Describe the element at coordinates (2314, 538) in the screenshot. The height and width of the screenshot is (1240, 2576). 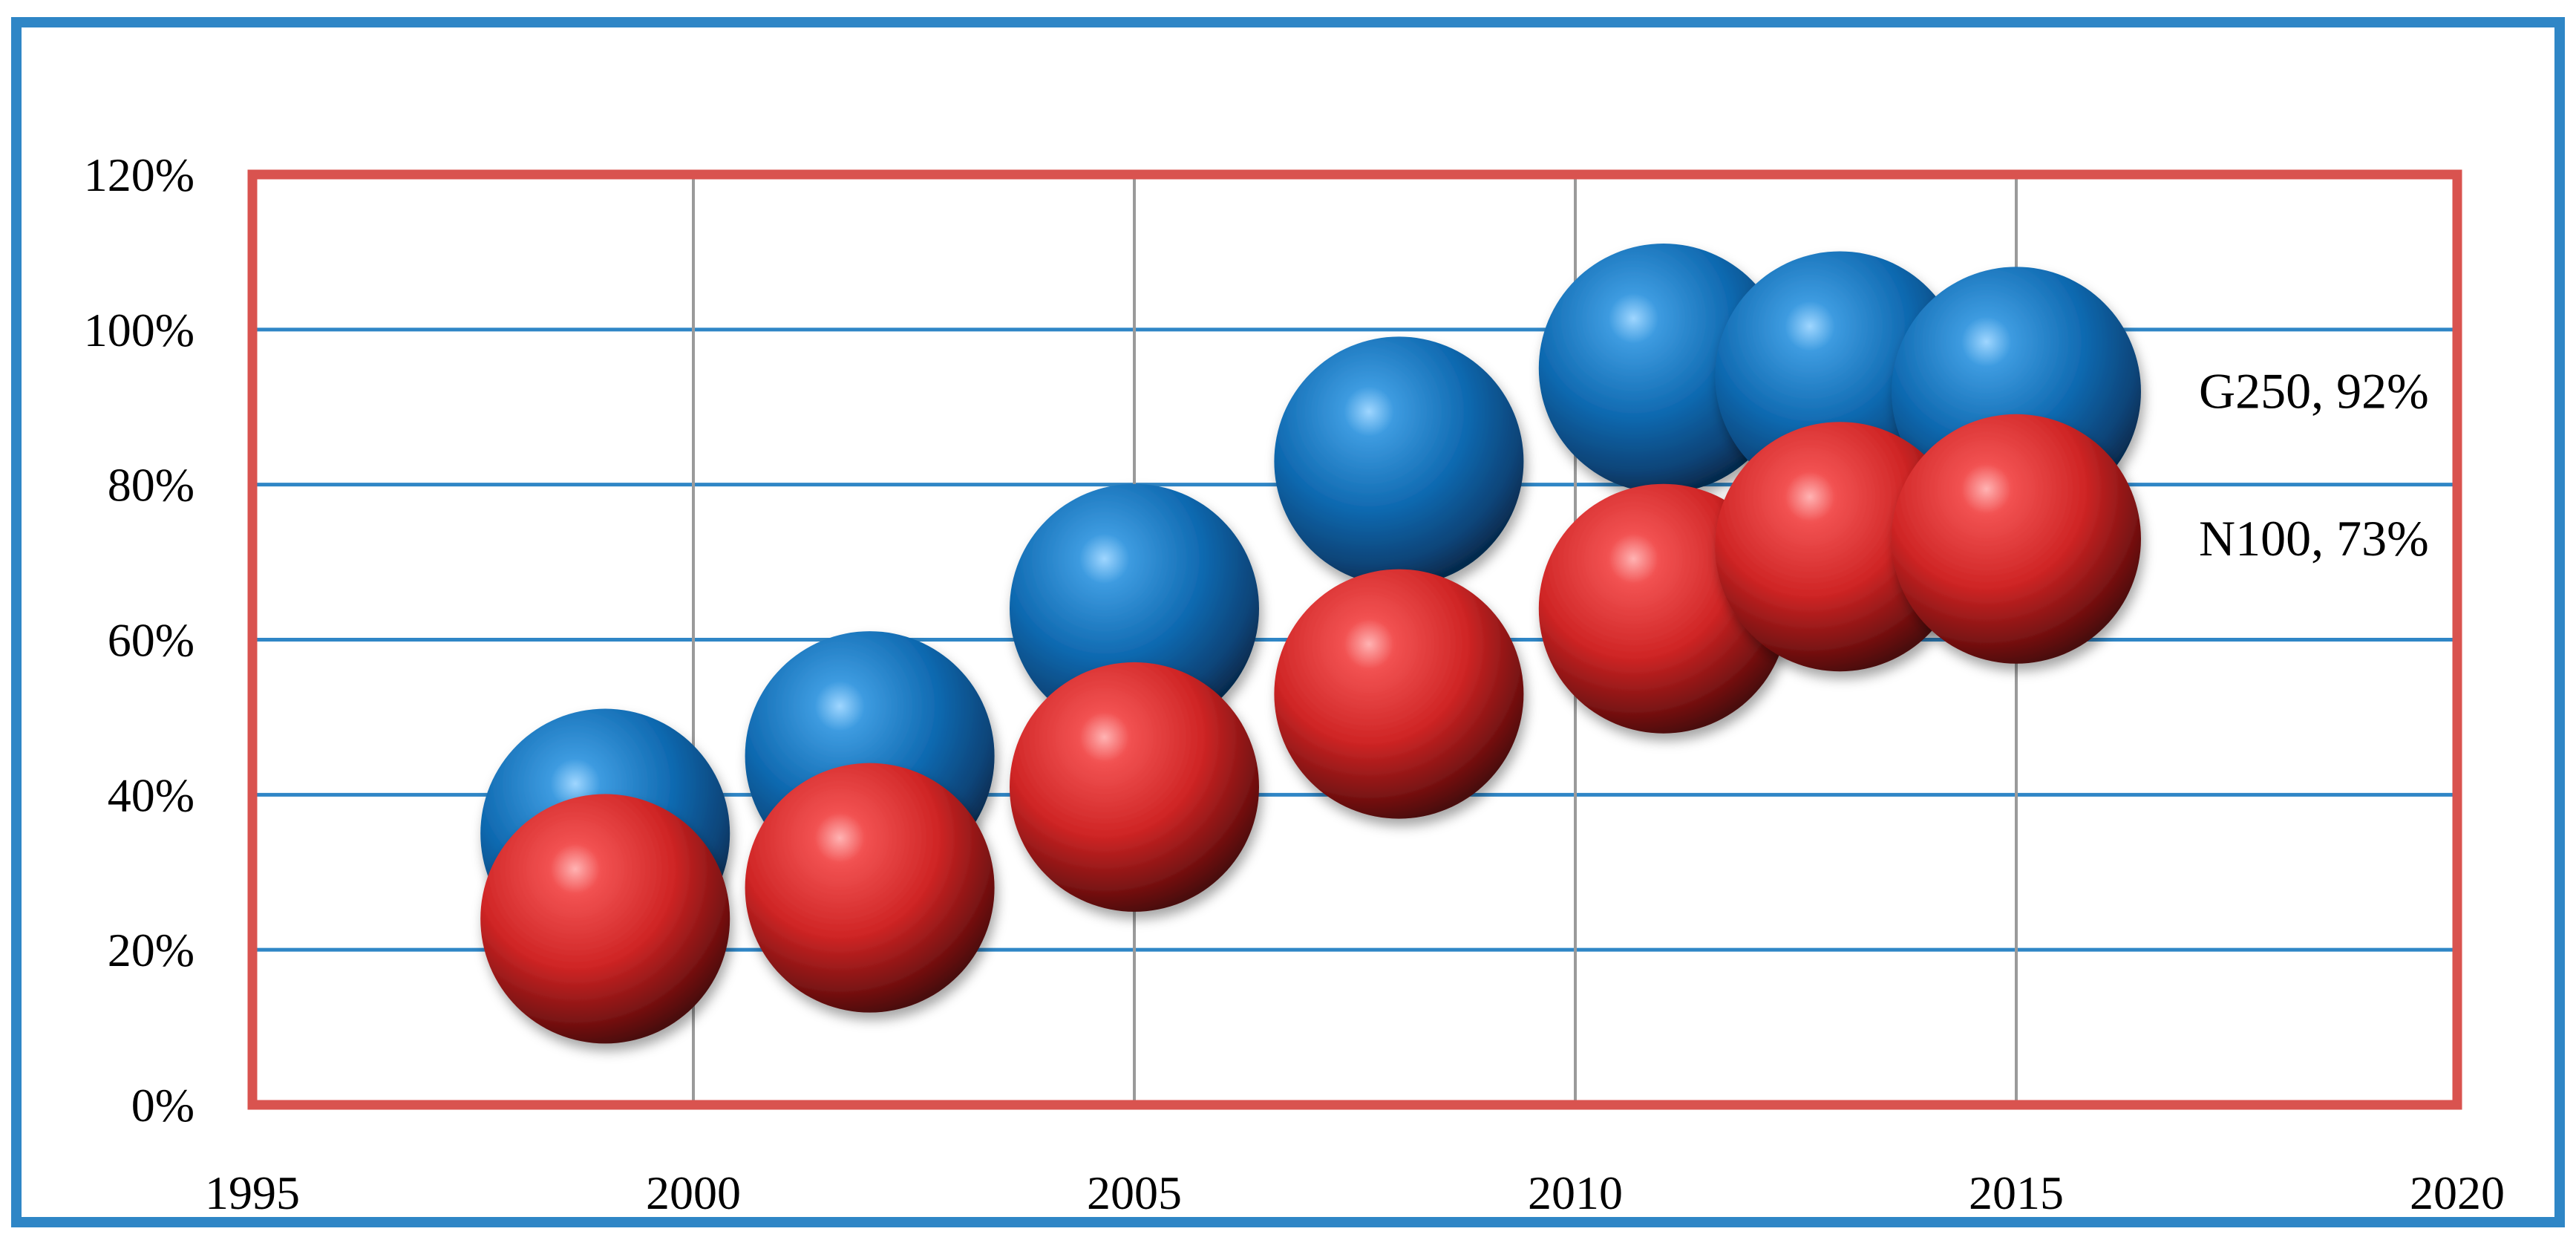
I see `end-label-n100: N100, 73%` at that location.